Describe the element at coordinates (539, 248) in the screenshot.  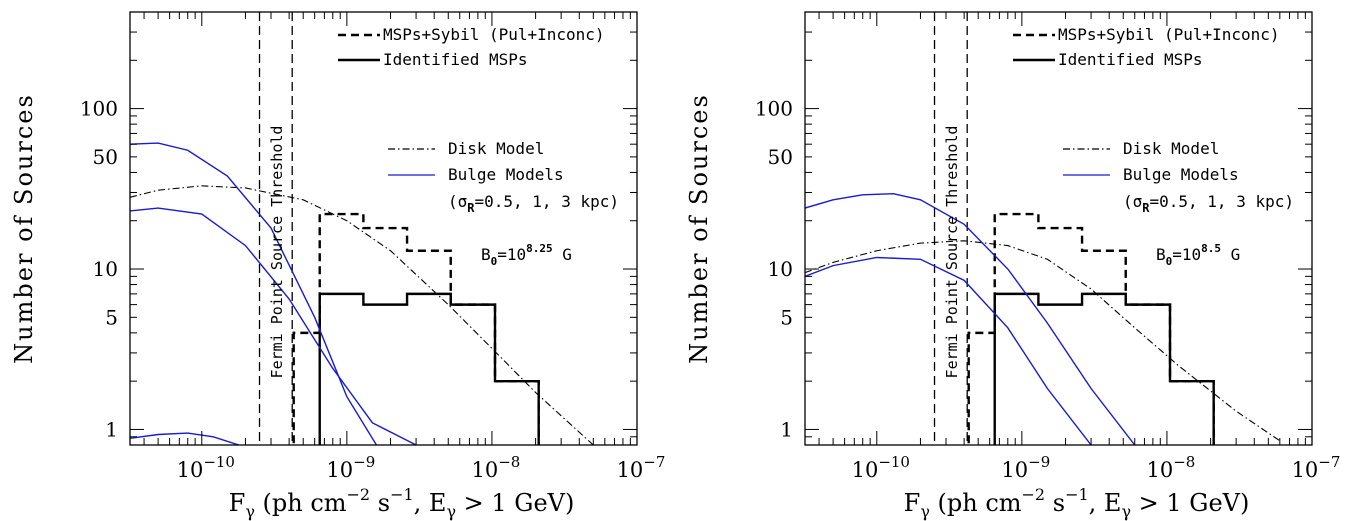
I see `field-annotation-part: 8.25` at that location.